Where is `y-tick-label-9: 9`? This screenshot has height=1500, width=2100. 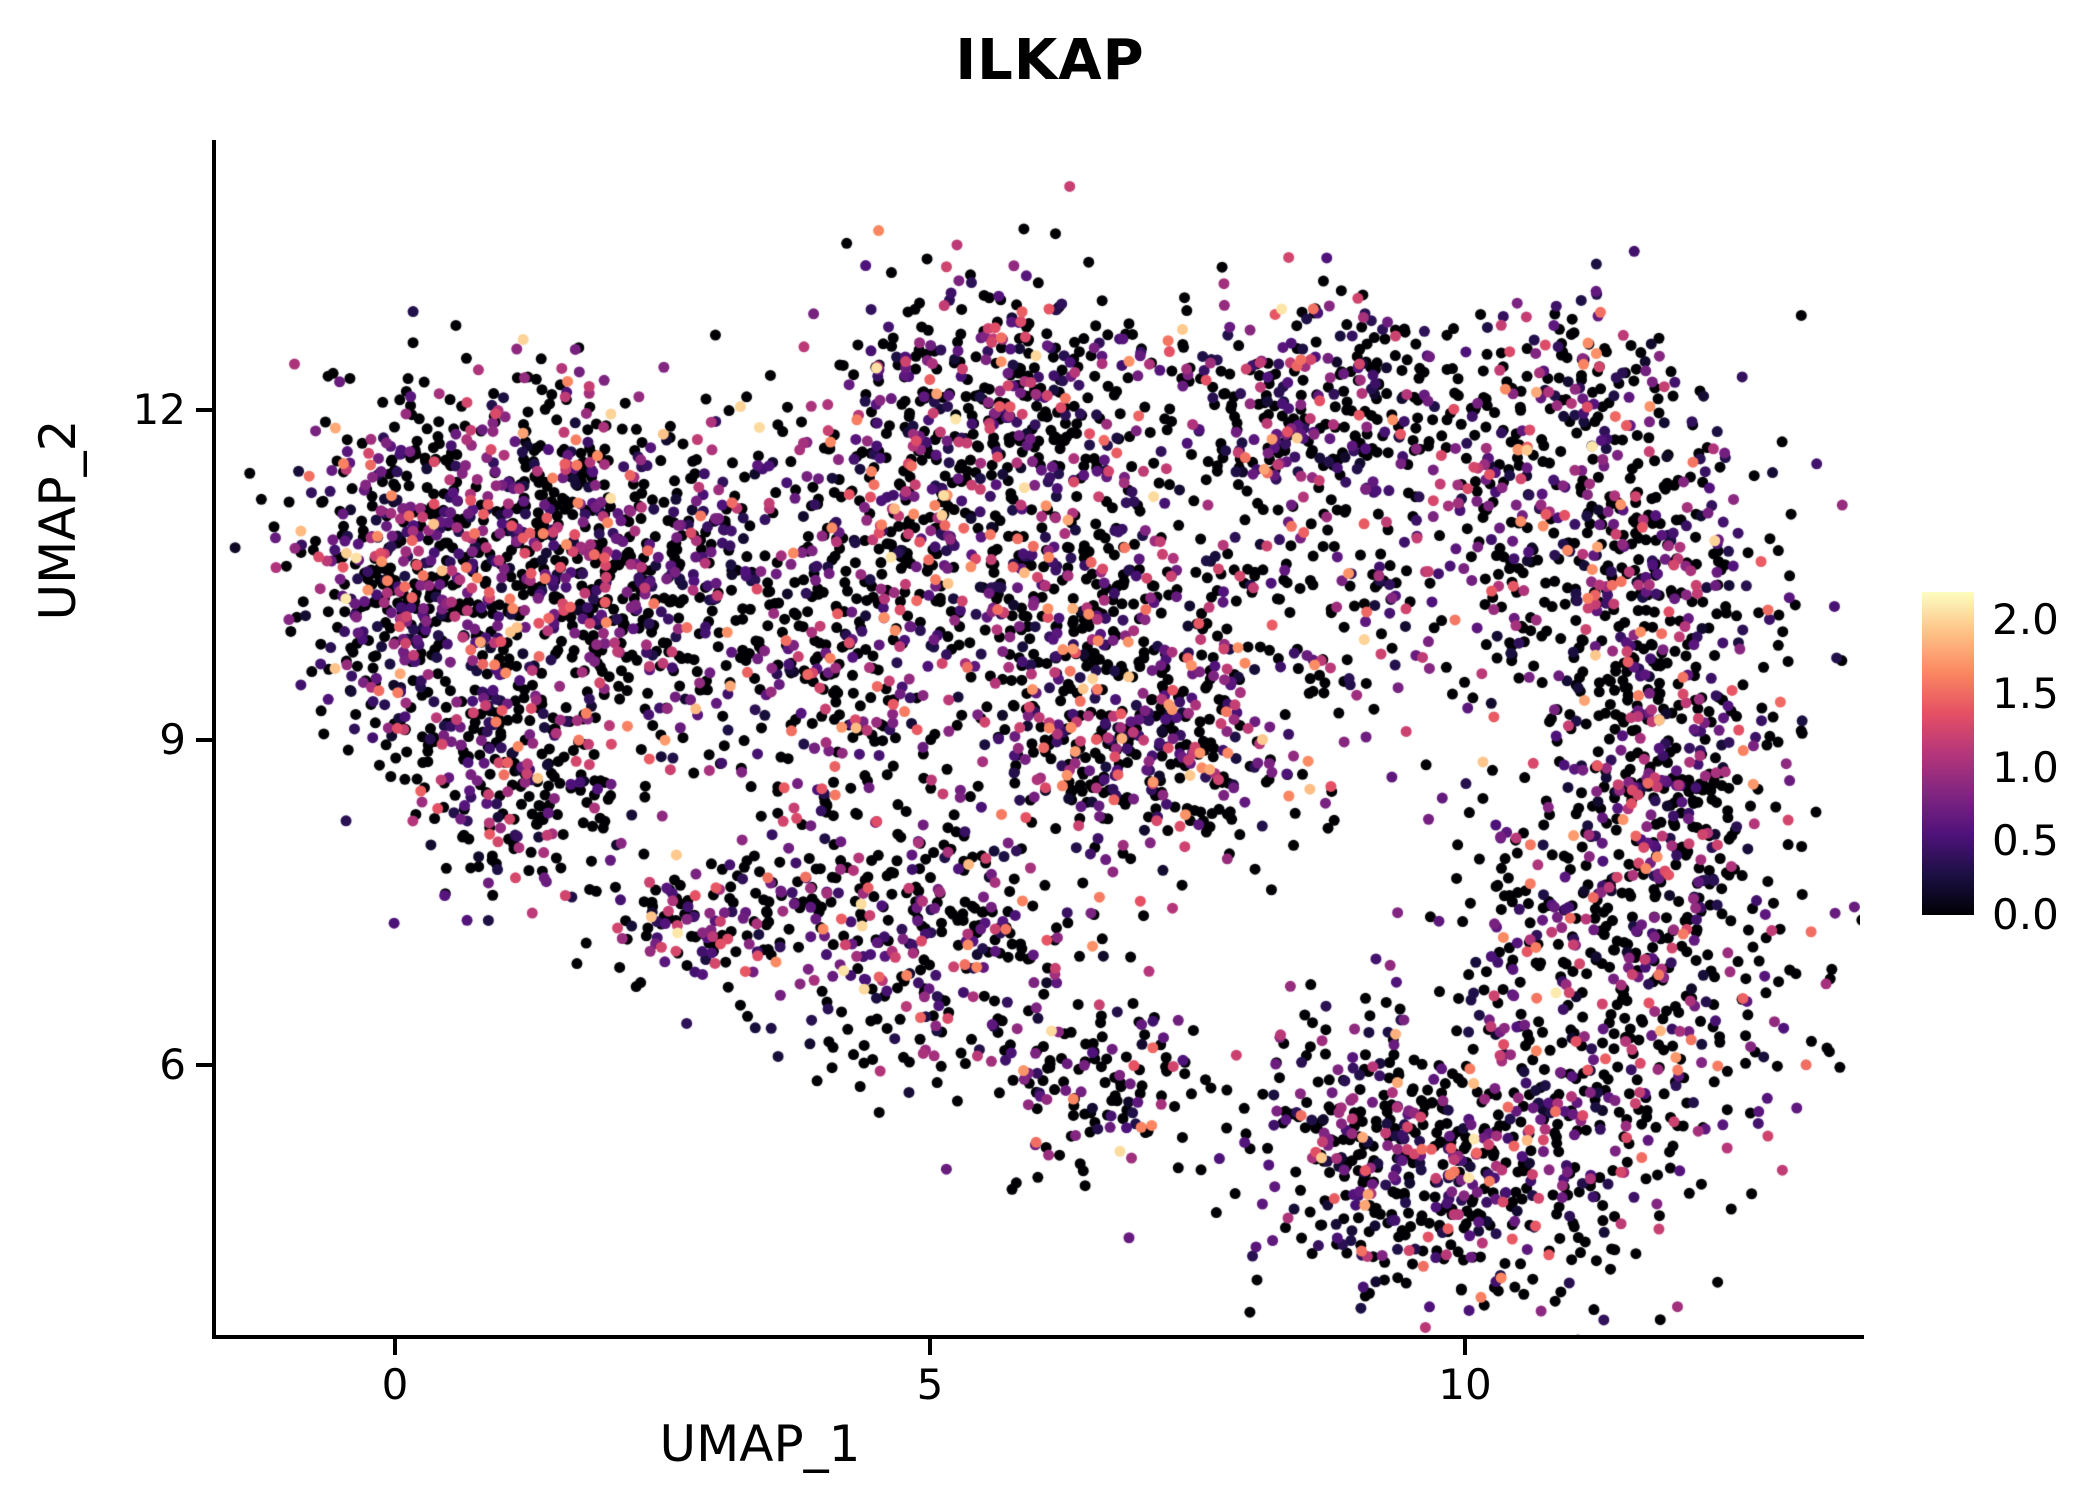 y-tick-label-9: 9 is located at coordinates (172, 739).